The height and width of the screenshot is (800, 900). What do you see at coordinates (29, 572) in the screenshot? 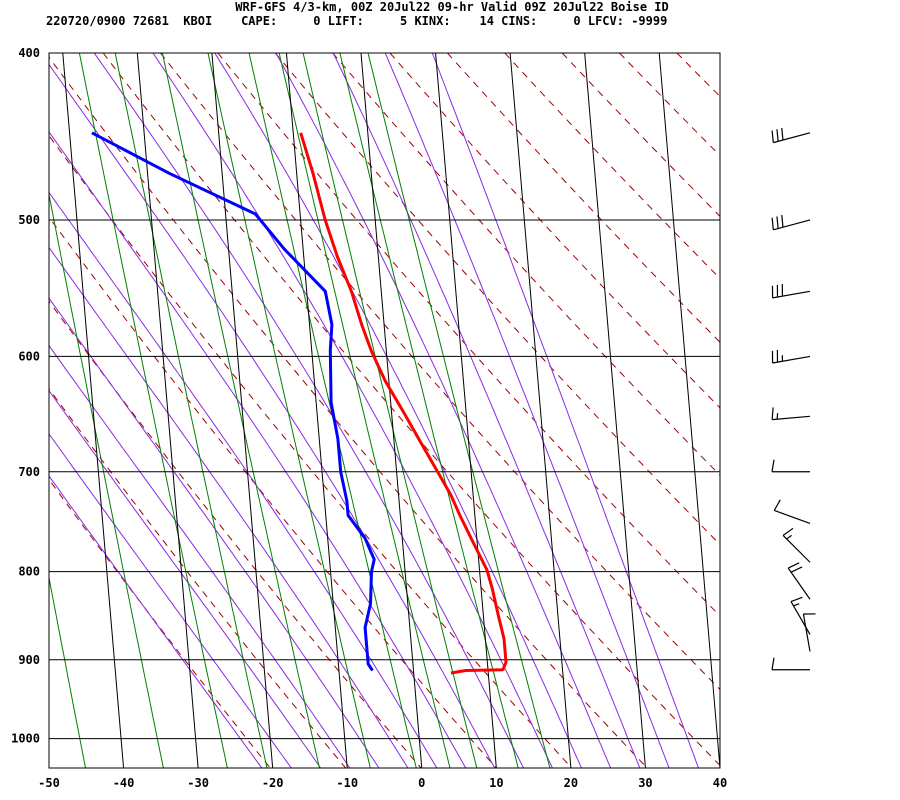
I see `pressure-tick-label: 800` at bounding box center [29, 572].